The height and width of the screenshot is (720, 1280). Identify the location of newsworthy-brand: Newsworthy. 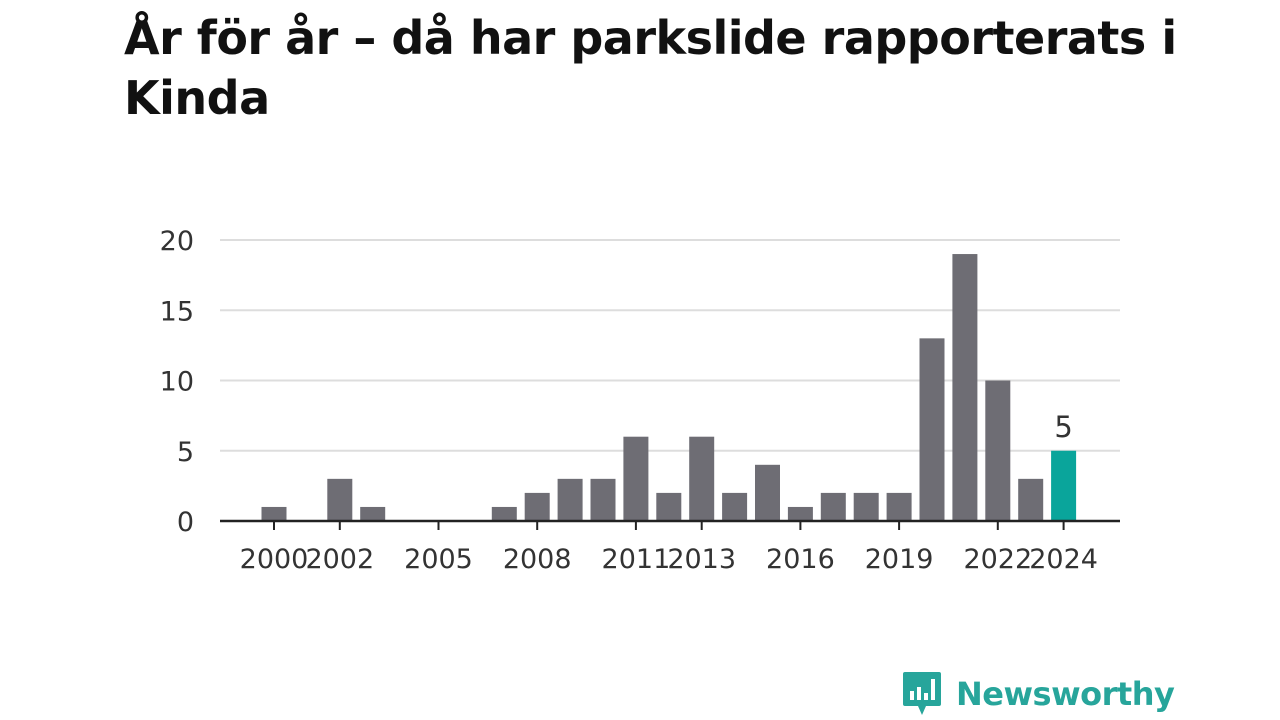
(1038, 694).